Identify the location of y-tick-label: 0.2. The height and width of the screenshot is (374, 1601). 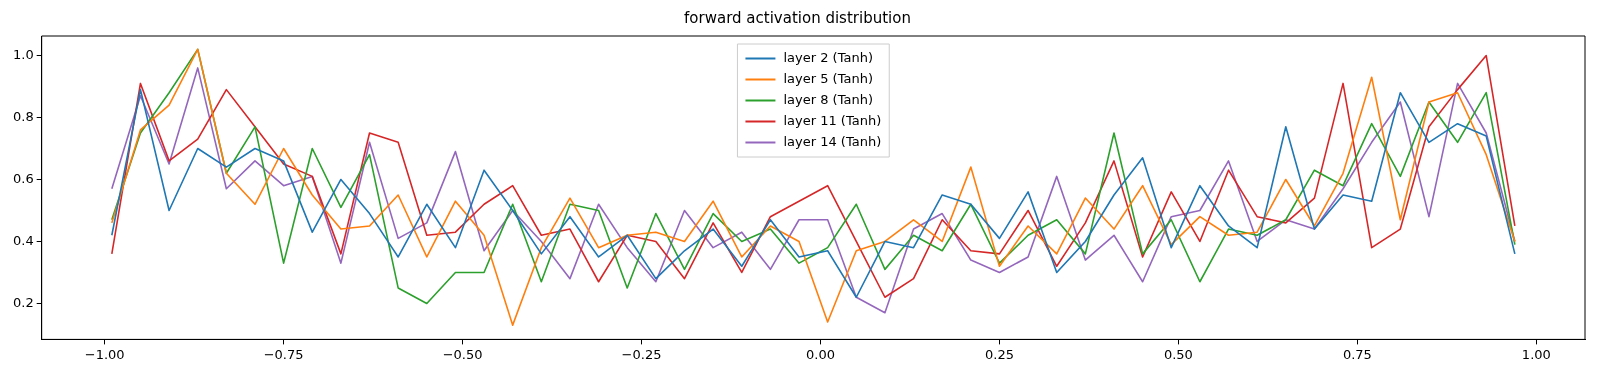
(23, 302).